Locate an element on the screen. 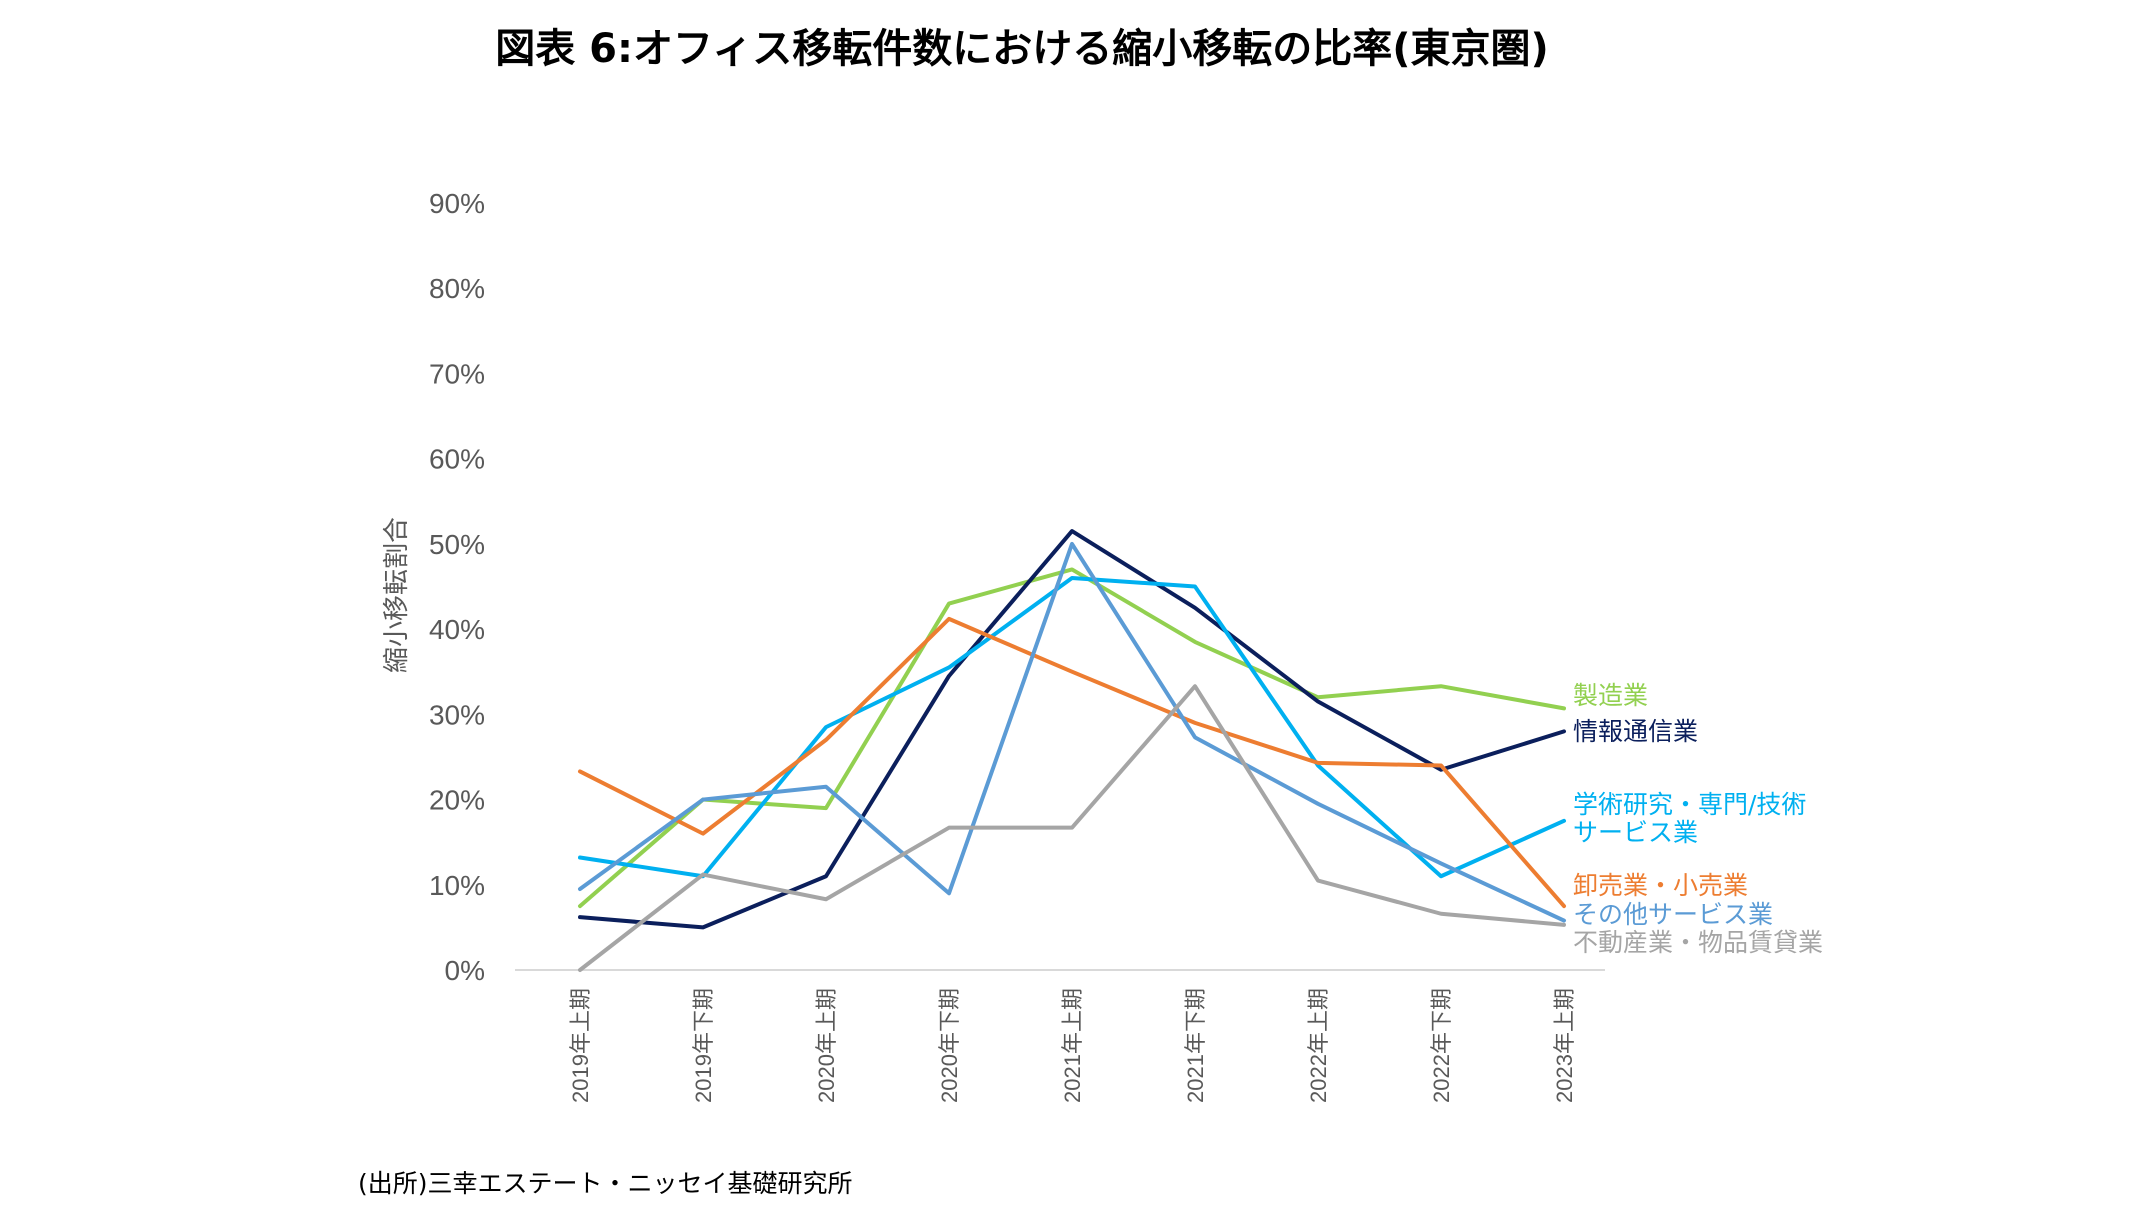  x-tick-label: 2021年上期 is located at coordinates (1072, 1045).